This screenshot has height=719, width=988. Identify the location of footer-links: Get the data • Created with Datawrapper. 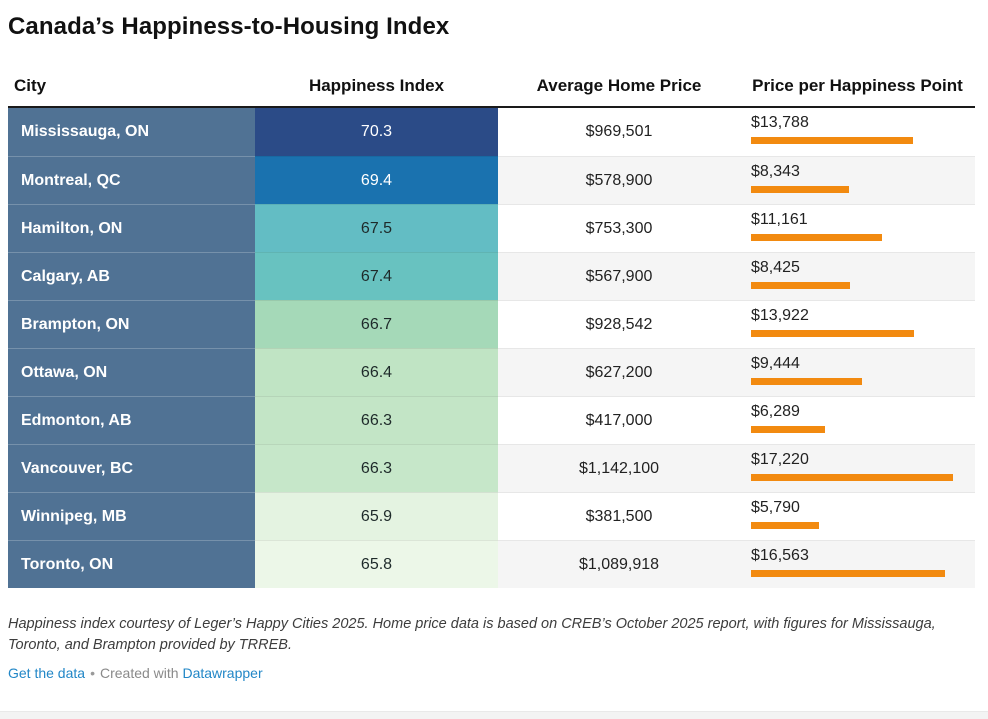
(491, 673).